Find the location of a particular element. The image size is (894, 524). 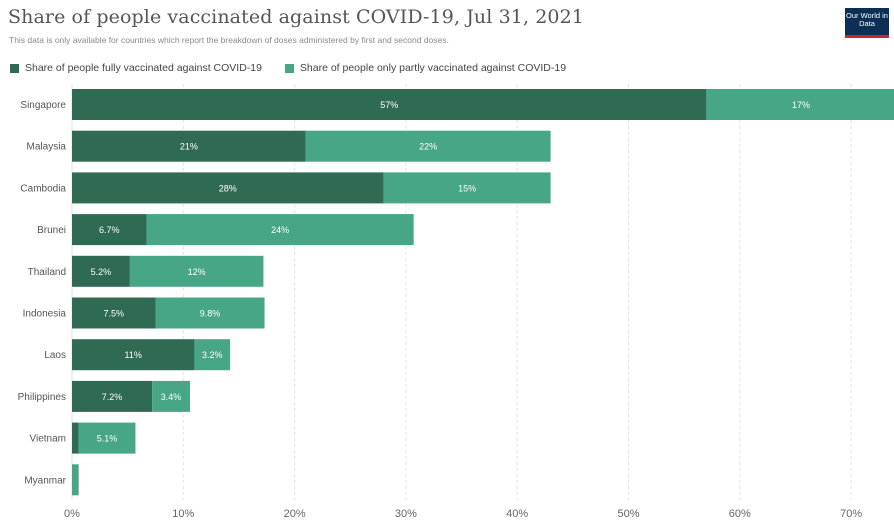

data-label: 28% is located at coordinates (228, 188).